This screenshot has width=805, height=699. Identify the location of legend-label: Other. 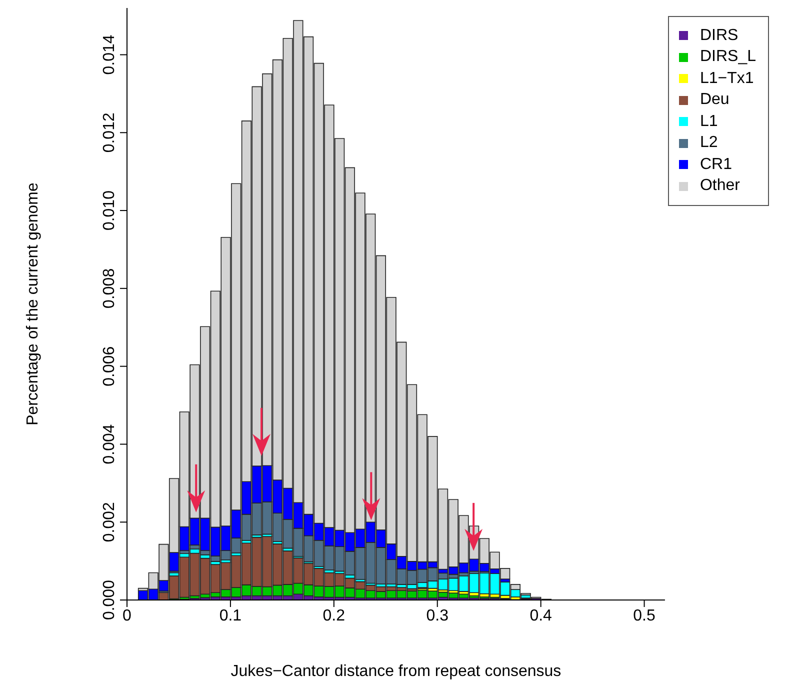
(720, 186).